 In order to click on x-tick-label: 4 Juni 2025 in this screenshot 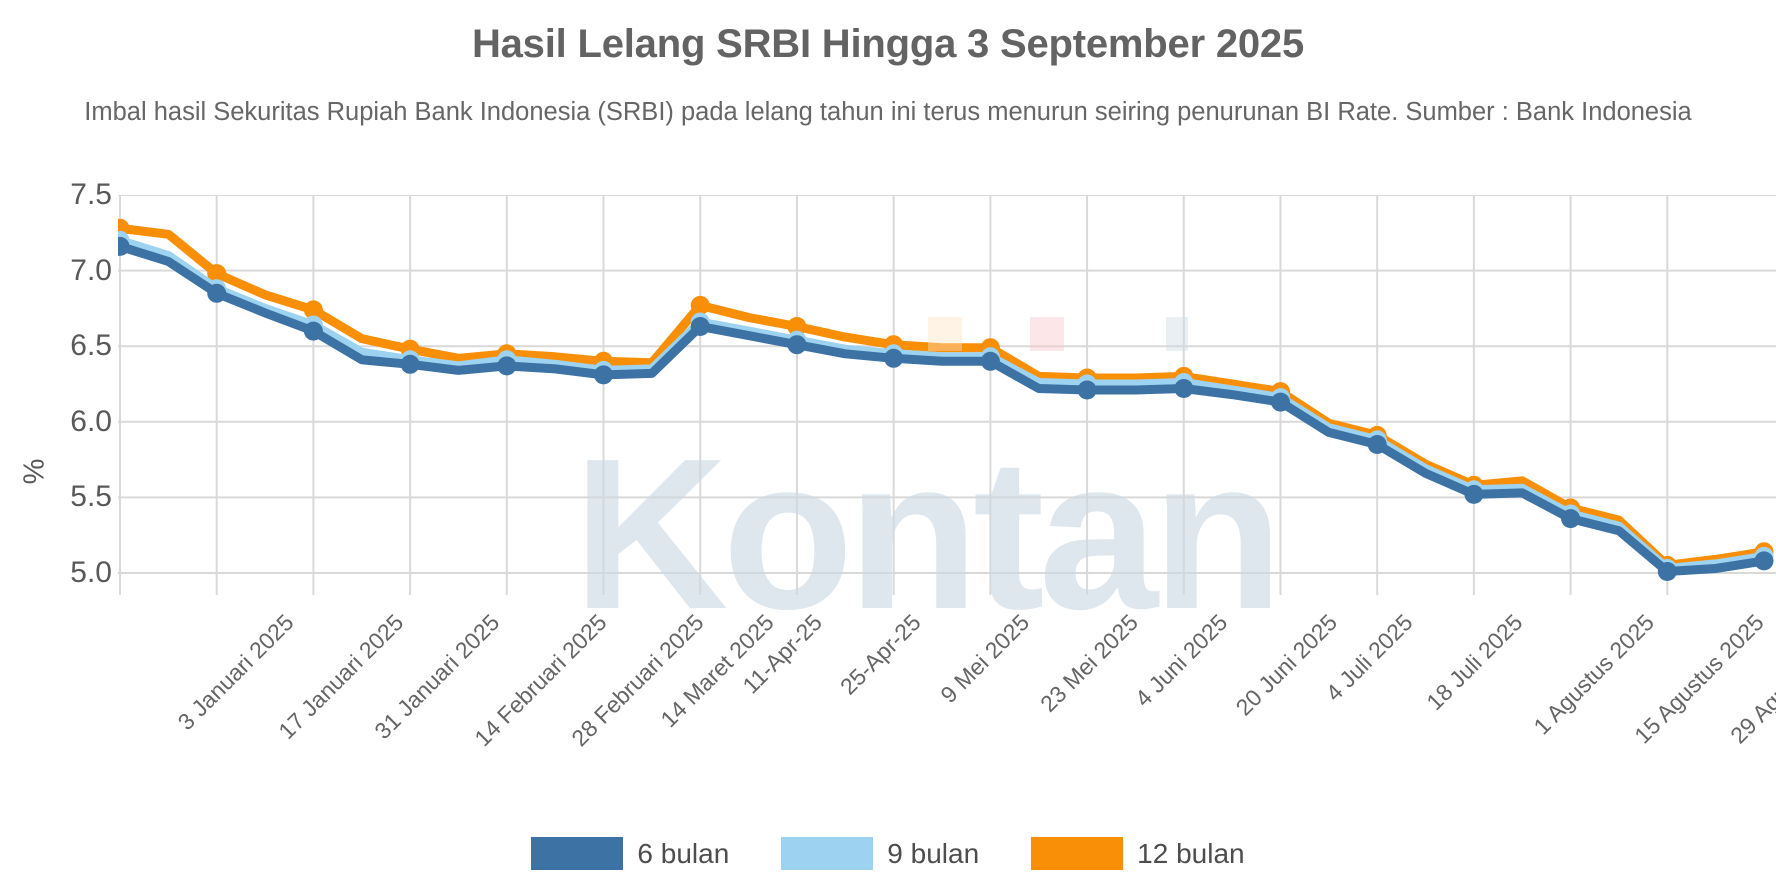, I will do `click(1181, 660)`.